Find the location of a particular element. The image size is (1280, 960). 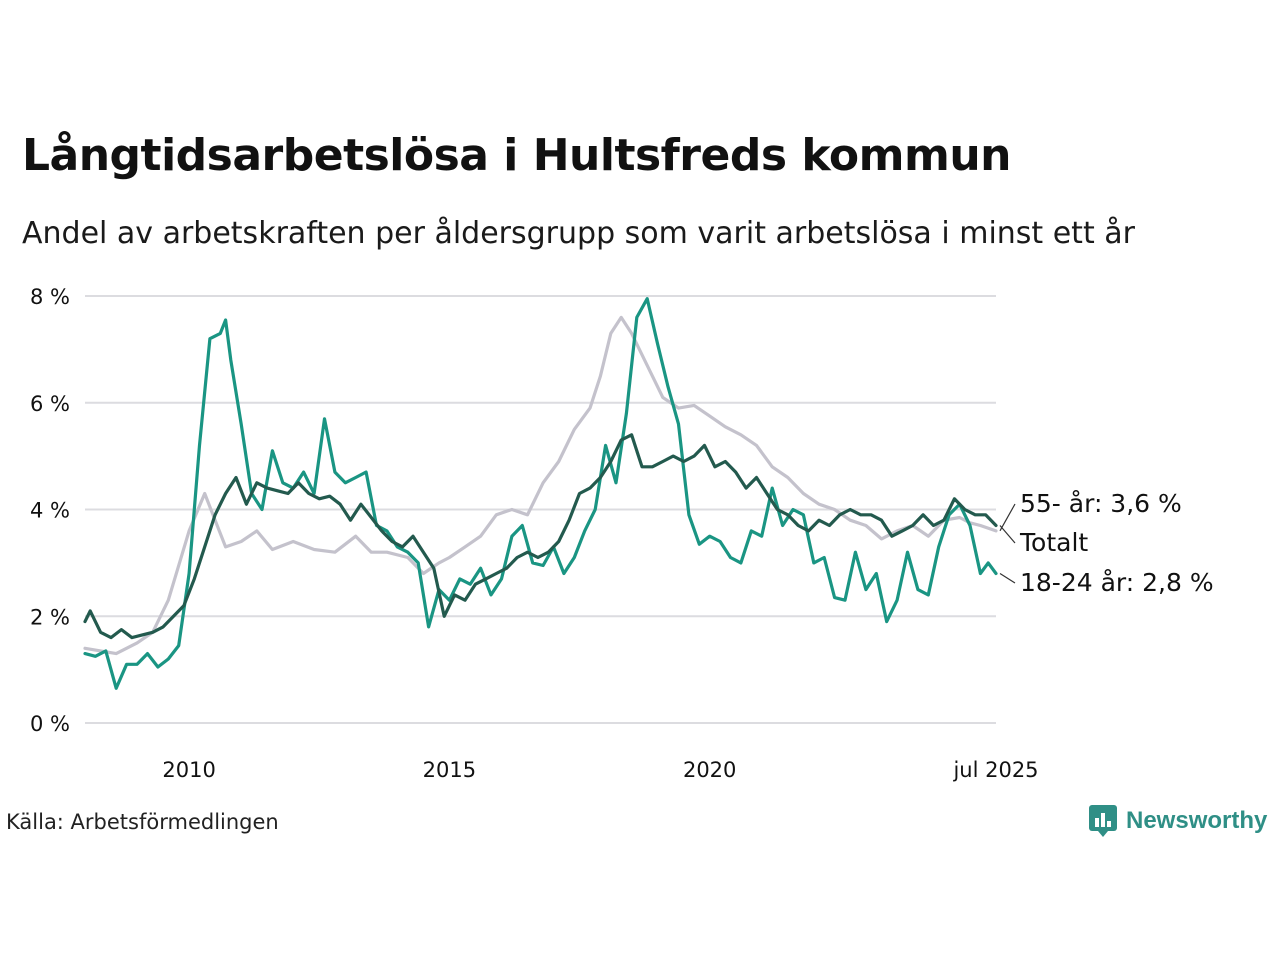

y-tick-label: 6 % is located at coordinates (50, 404).